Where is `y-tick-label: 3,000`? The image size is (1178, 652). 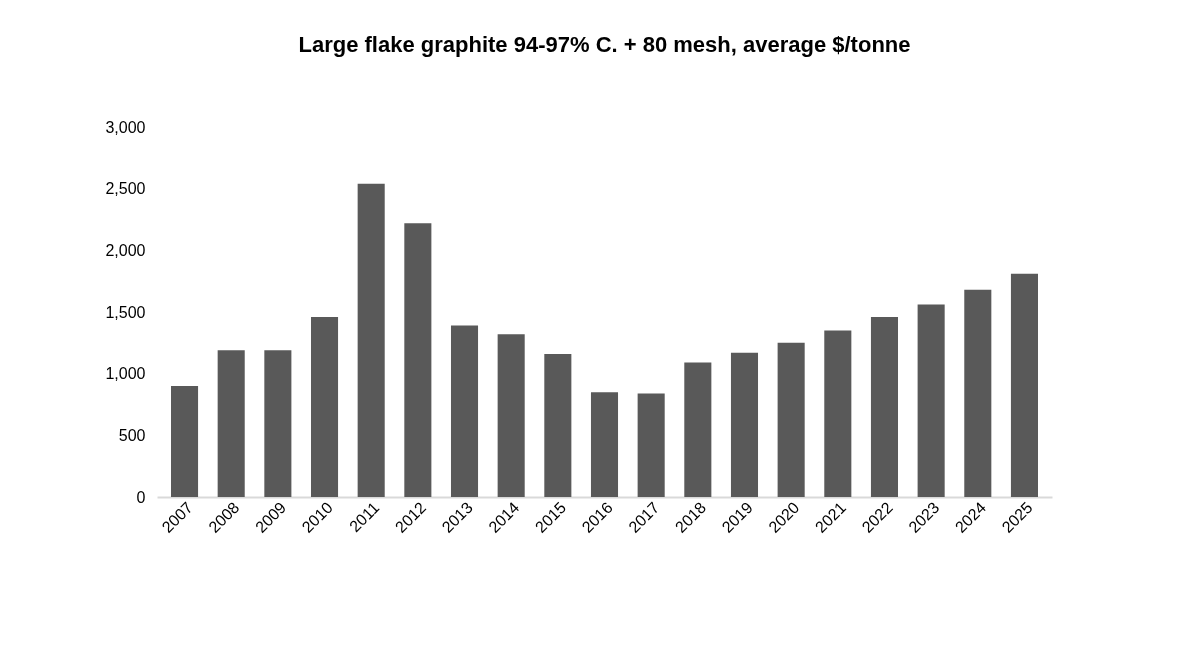 y-tick-label: 3,000 is located at coordinates (125, 127).